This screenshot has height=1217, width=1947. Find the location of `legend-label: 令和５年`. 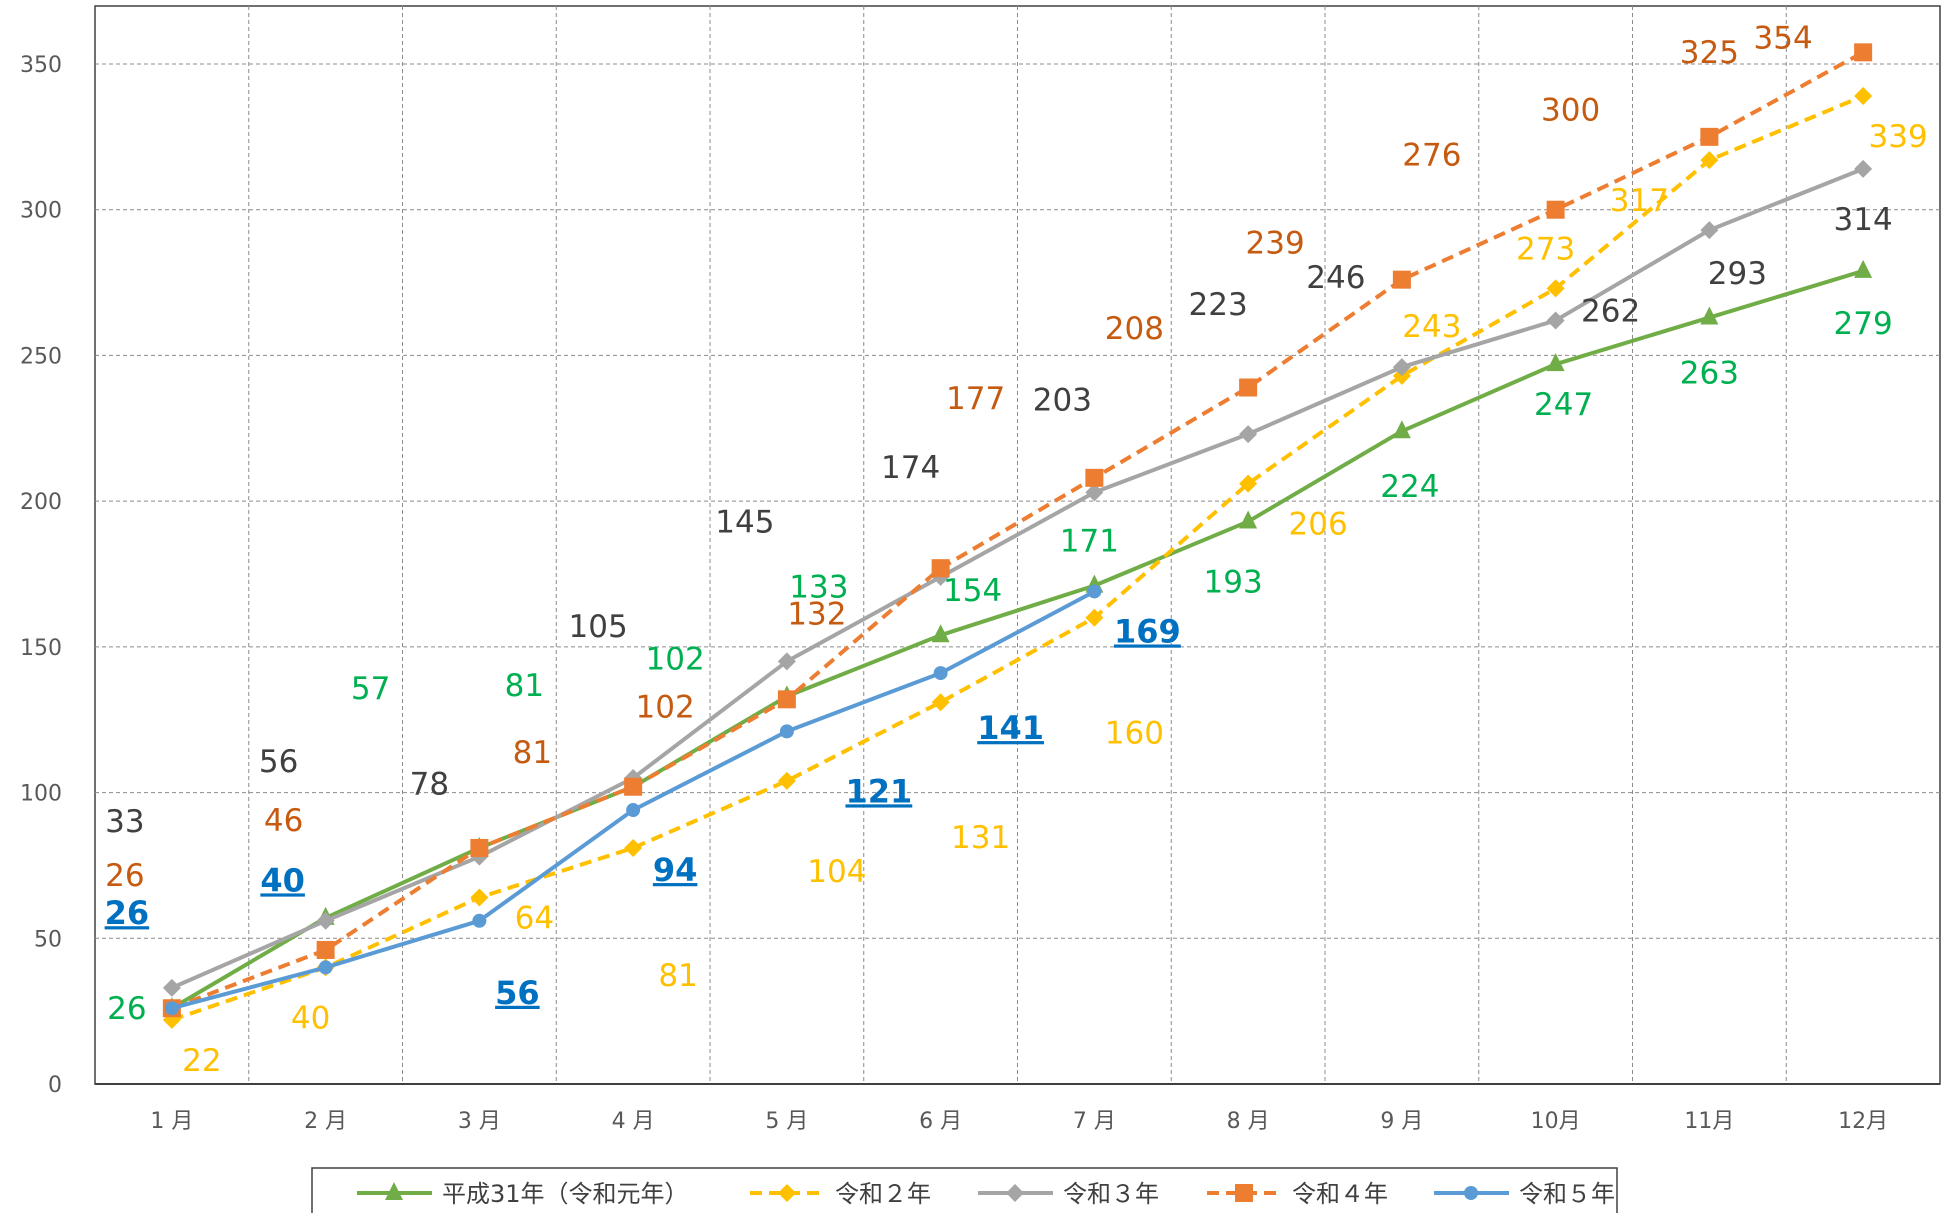

legend-label: 令和５年 is located at coordinates (1567, 1194).